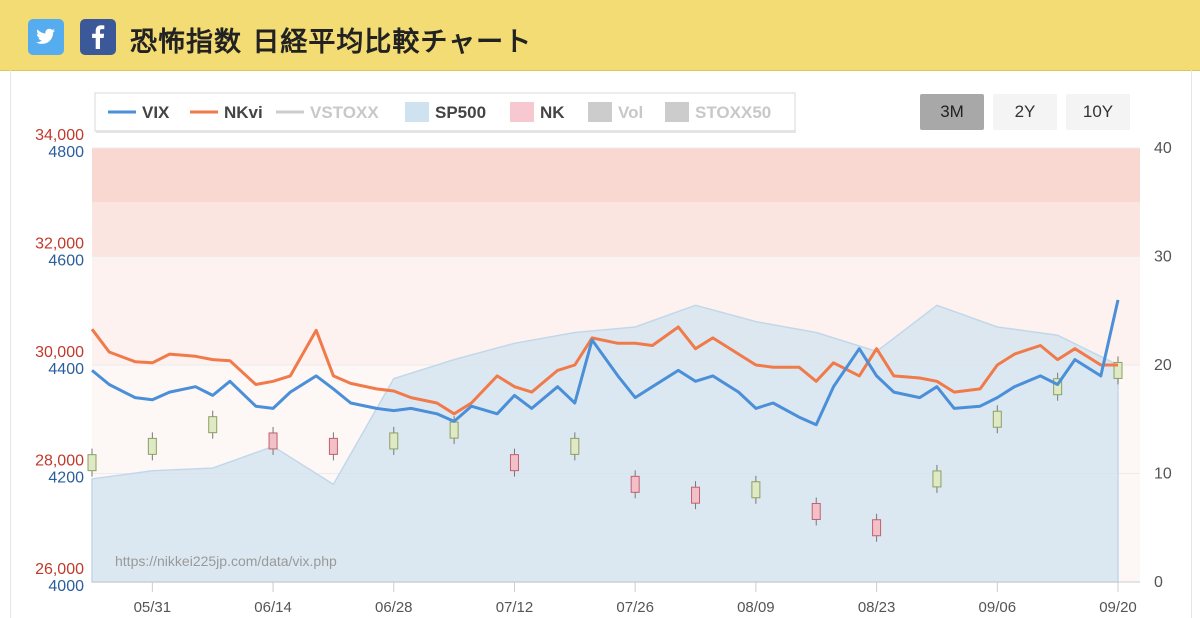 The width and height of the screenshot is (1200, 618). What do you see at coordinates (98, 37) in the screenshot?
I see `facebook-icon` at bounding box center [98, 37].